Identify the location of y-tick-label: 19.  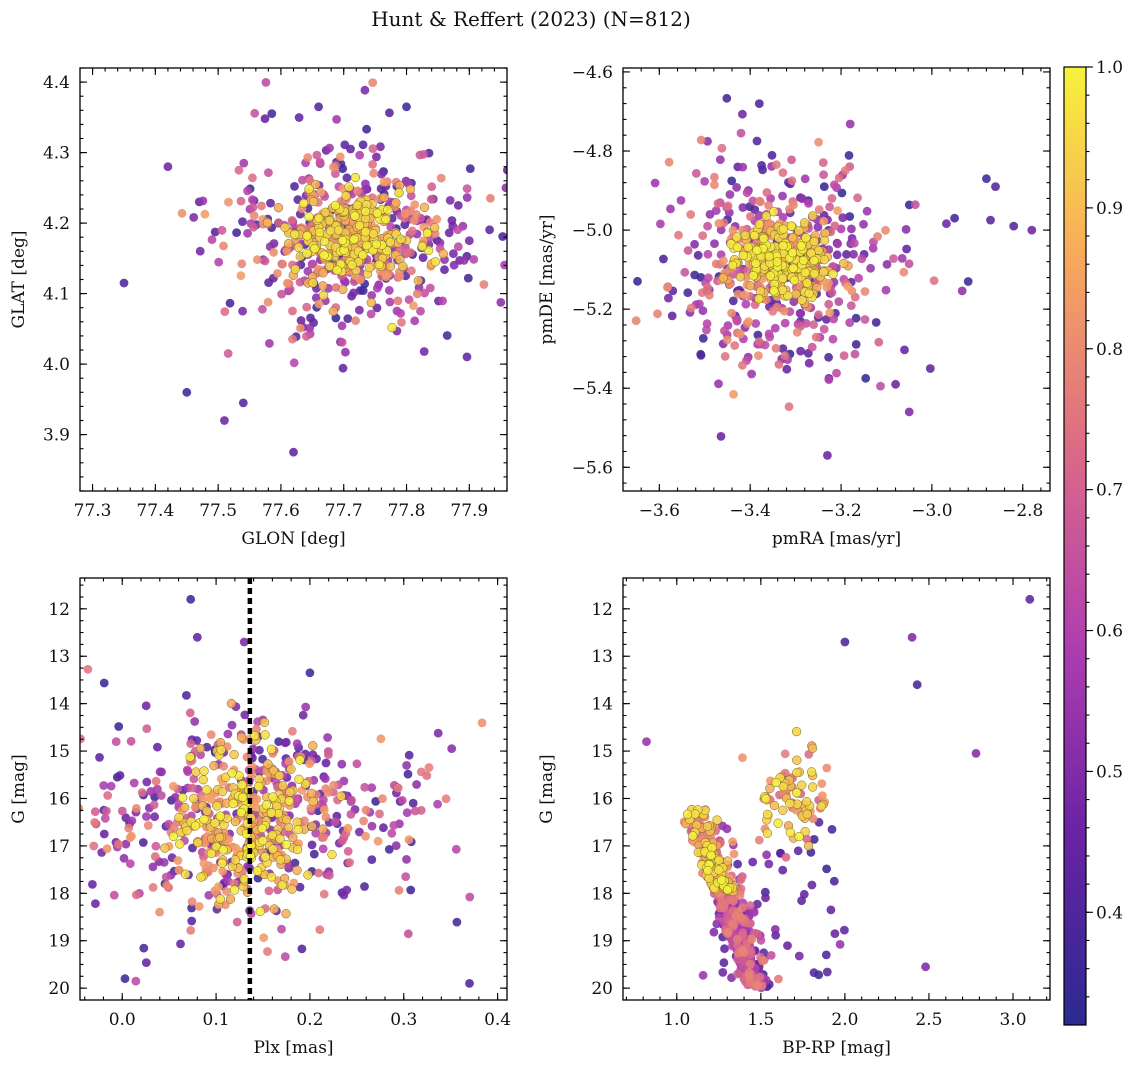
(602, 942).